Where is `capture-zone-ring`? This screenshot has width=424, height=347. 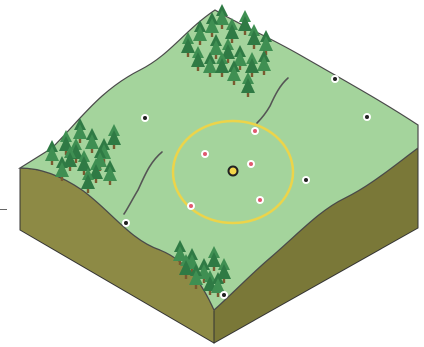 capture-zone-ring is located at coordinates (233, 172).